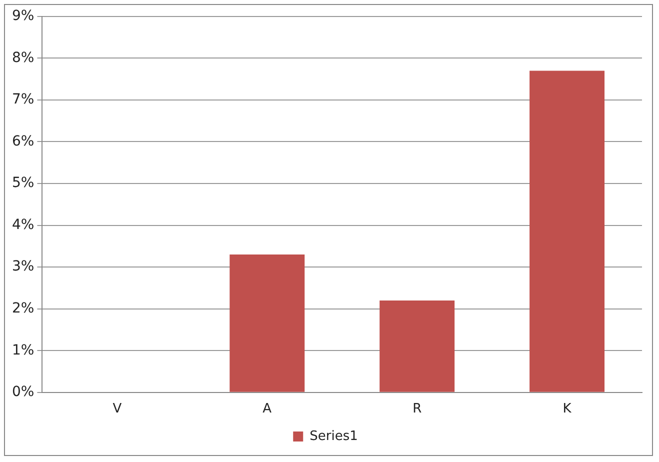  Describe the element at coordinates (417, 409) in the screenshot. I see `x-tick-label: R` at that location.